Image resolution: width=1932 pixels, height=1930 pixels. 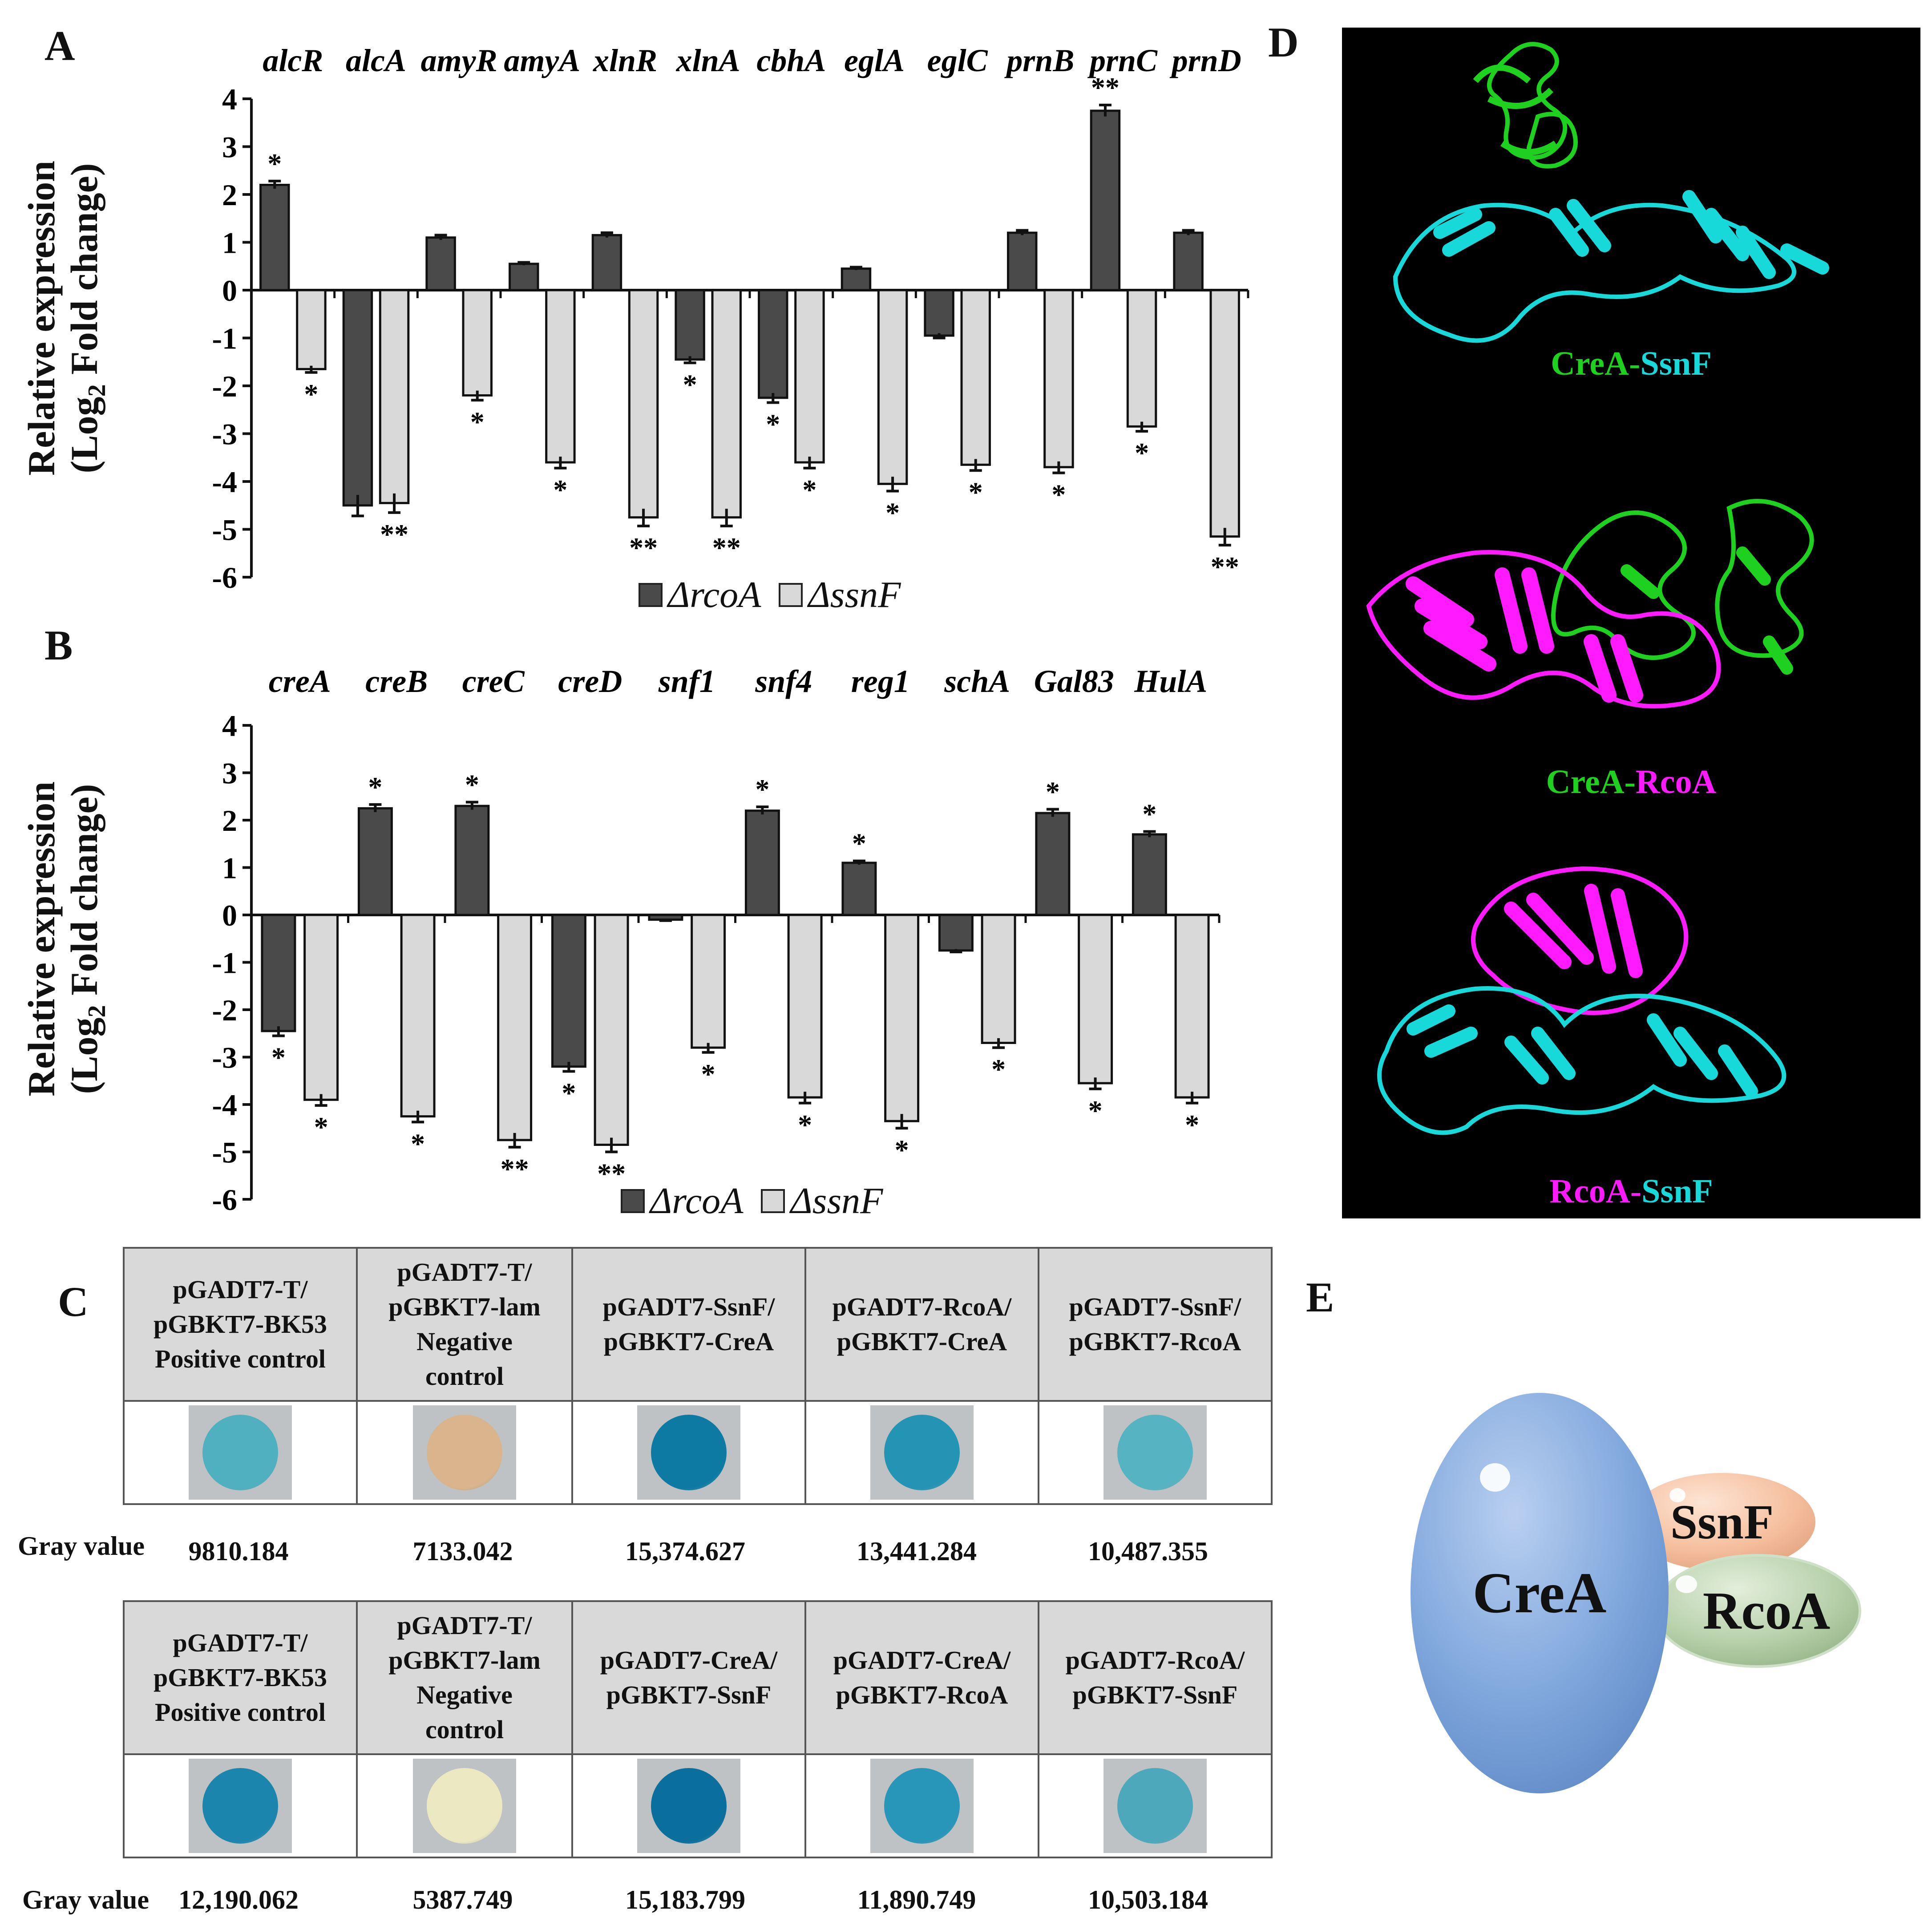 What do you see at coordinates (1766, 1610) in the screenshot?
I see `model-label-rcoa: RcoA` at bounding box center [1766, 1610].